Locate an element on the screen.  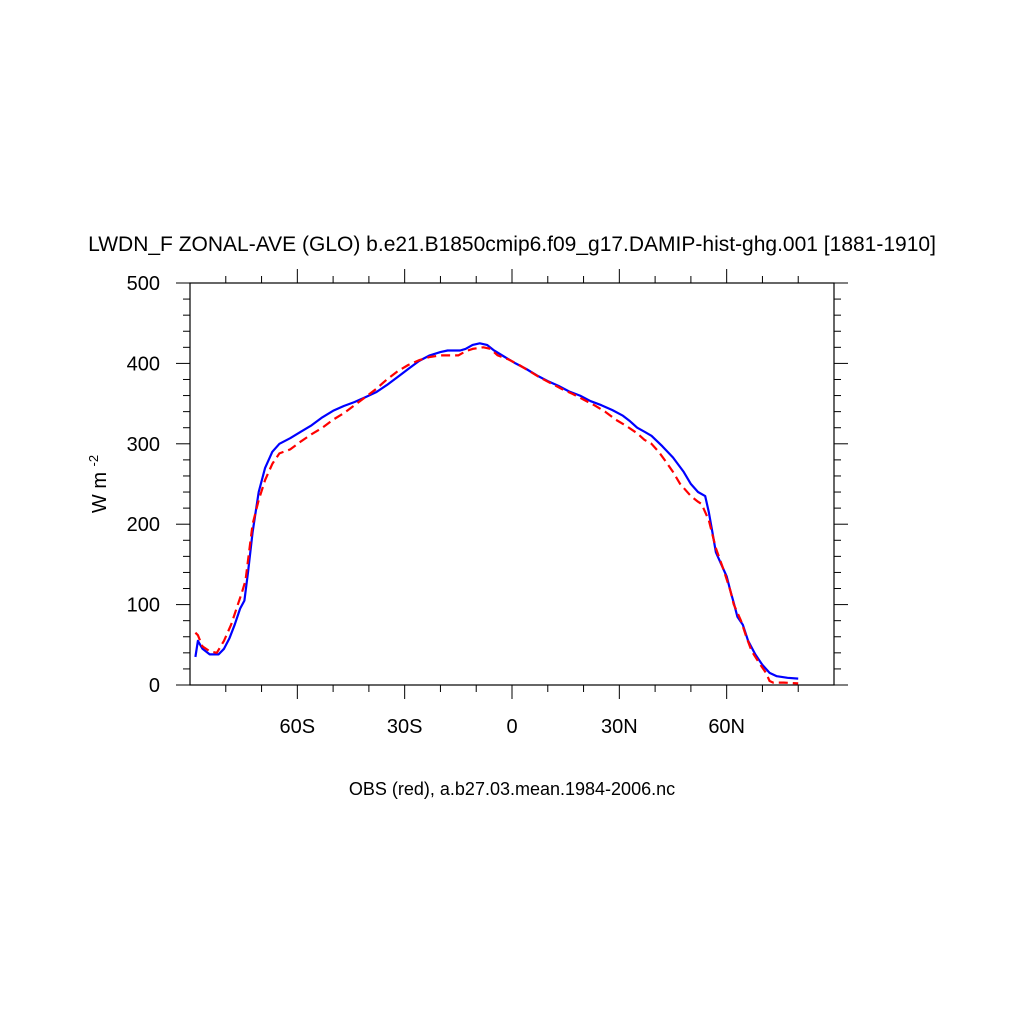
y-tick-label: 0 is located at coordinates (154, 686).